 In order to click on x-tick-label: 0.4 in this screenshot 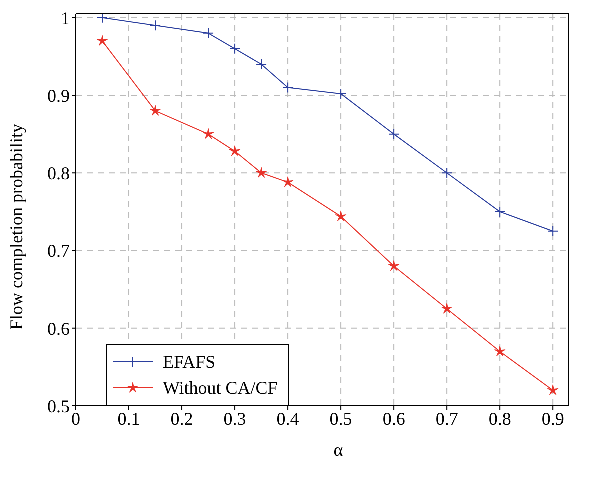, I will do `click(288, 418)`.